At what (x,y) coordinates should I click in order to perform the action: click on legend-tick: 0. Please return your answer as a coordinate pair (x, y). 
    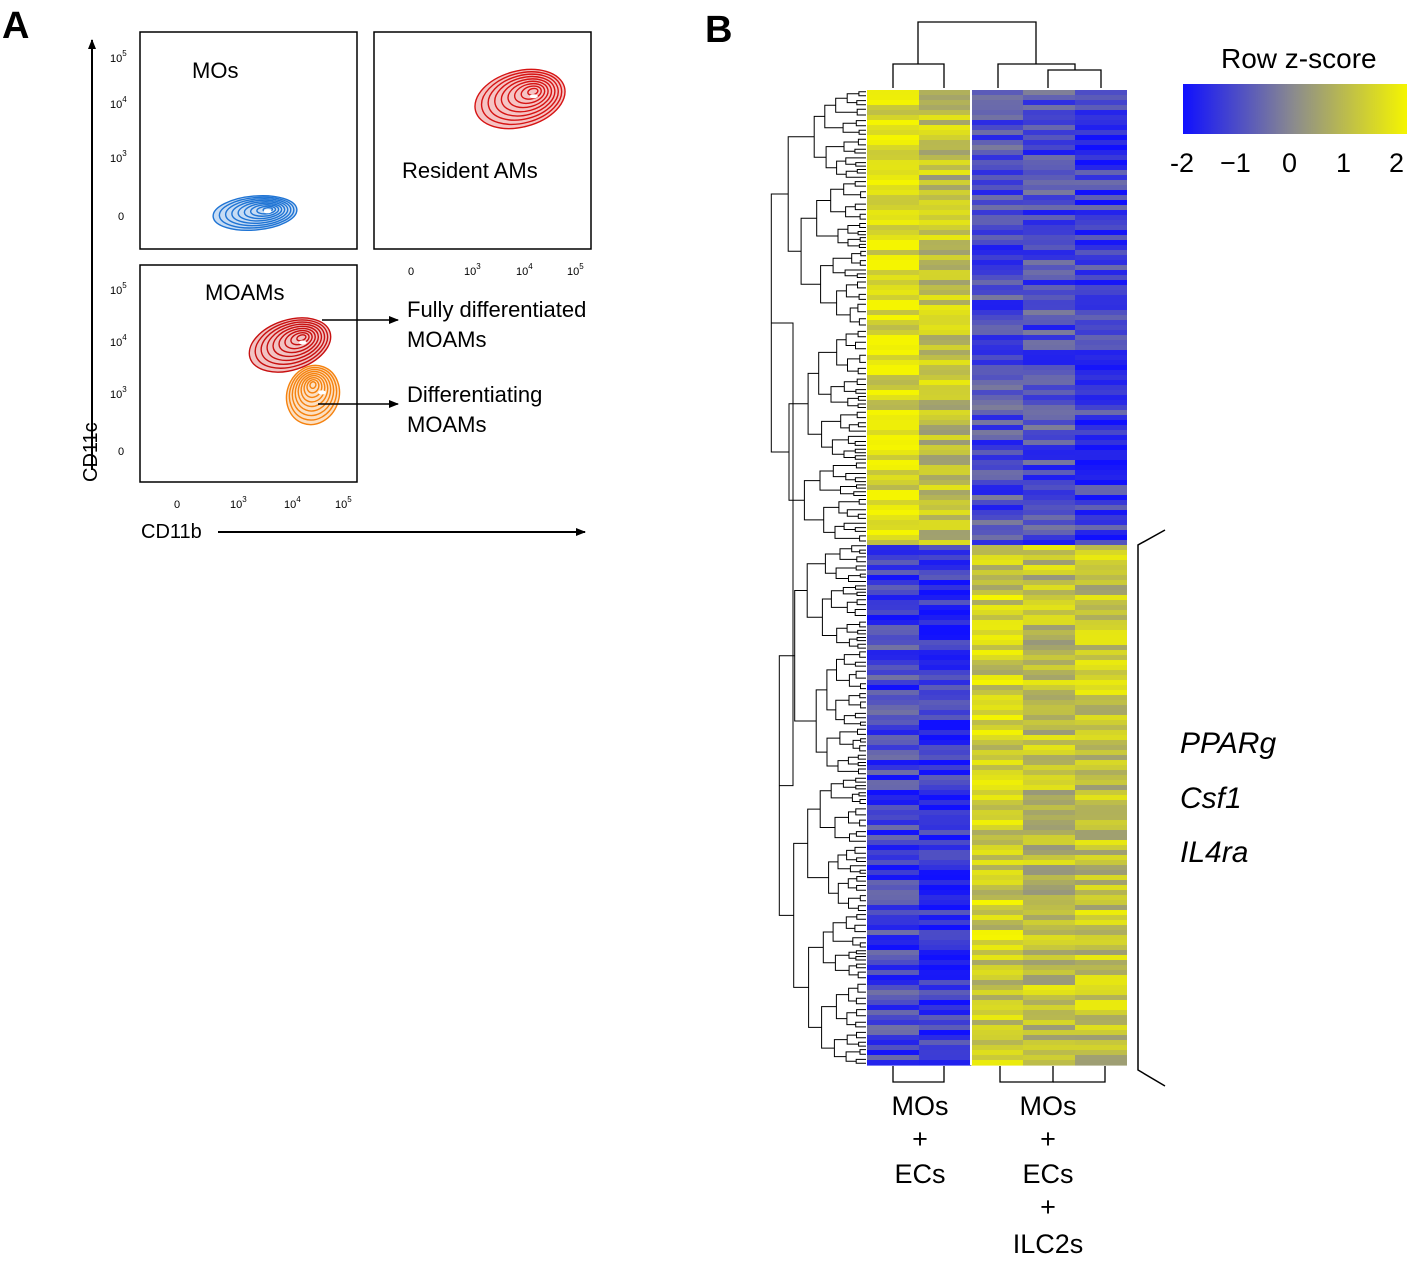
    Looking at the image, I should click on (1289, 163).